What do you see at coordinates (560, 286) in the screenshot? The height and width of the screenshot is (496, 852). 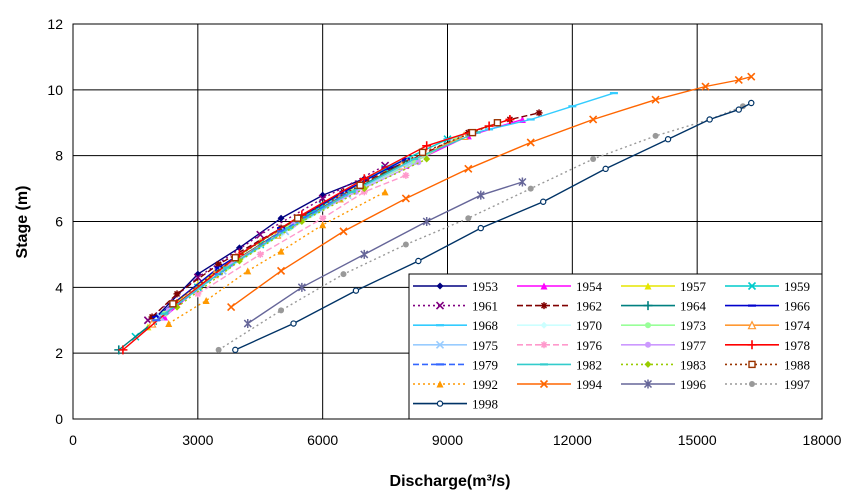 I see `legend-item-1954: 1954` at bounding box center [560, 286].